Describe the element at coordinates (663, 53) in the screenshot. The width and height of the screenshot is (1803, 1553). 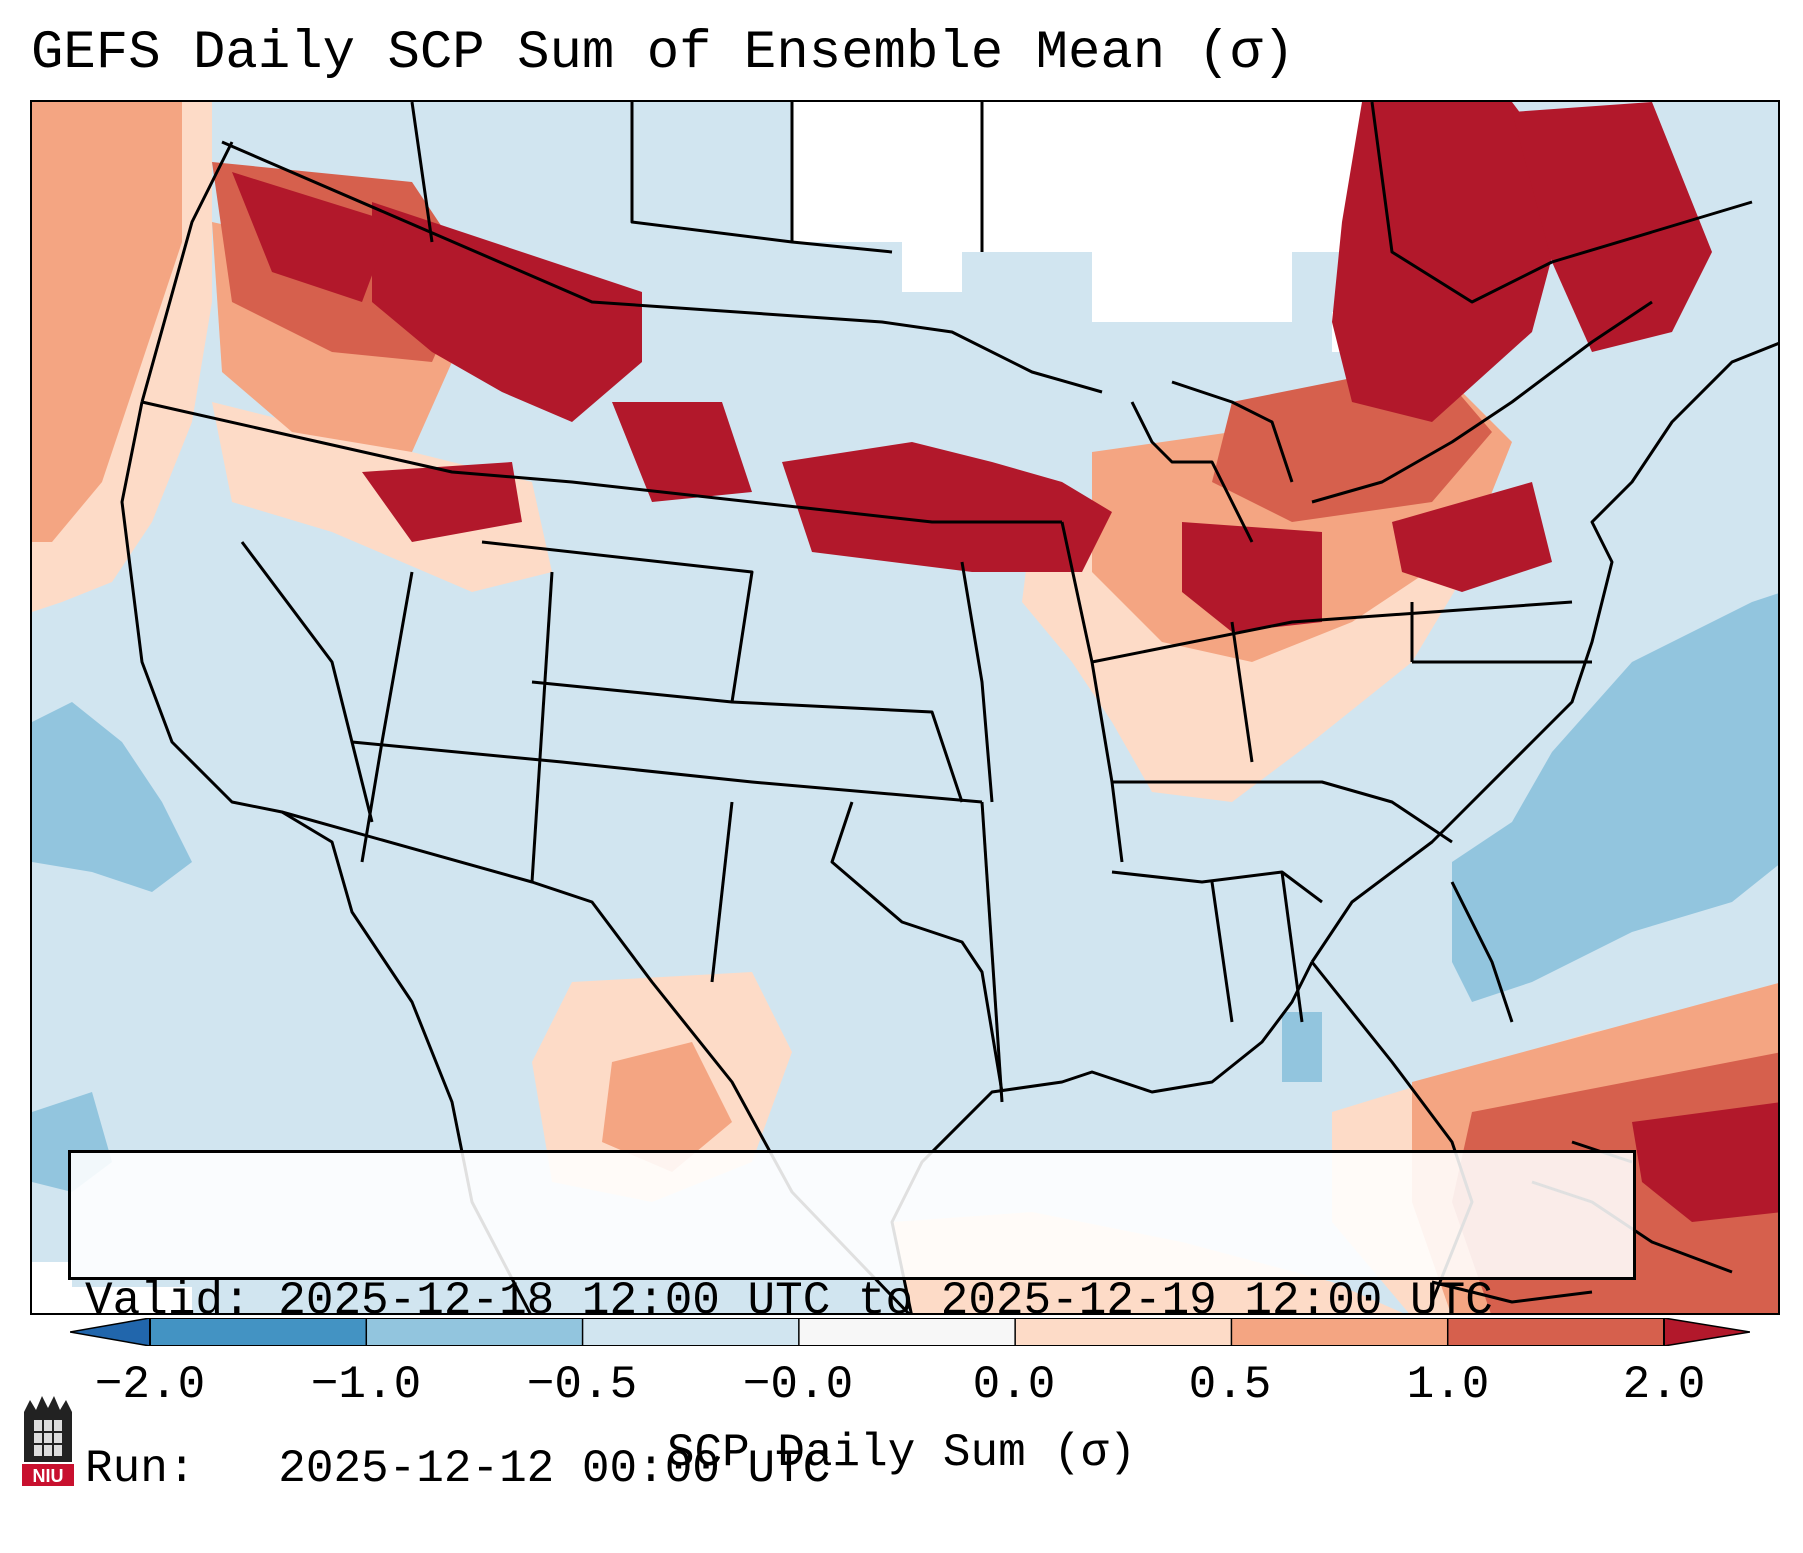
I see `chart-title: GEFS Daily SCP Sum of Ensemble Mean (σ)` at that location.